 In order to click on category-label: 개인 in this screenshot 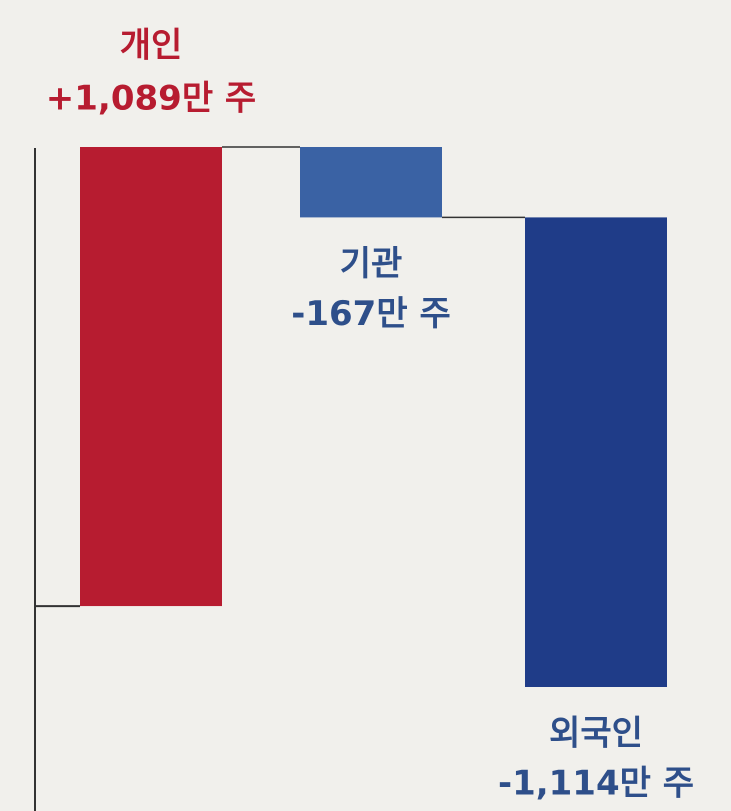, I will do `click(151, 46)`.